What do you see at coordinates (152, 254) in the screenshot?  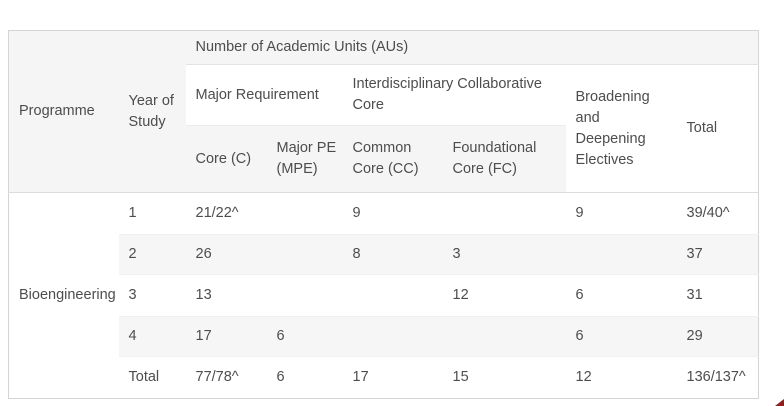 I see `cell-year: 2` at bounding box center [152, 254].